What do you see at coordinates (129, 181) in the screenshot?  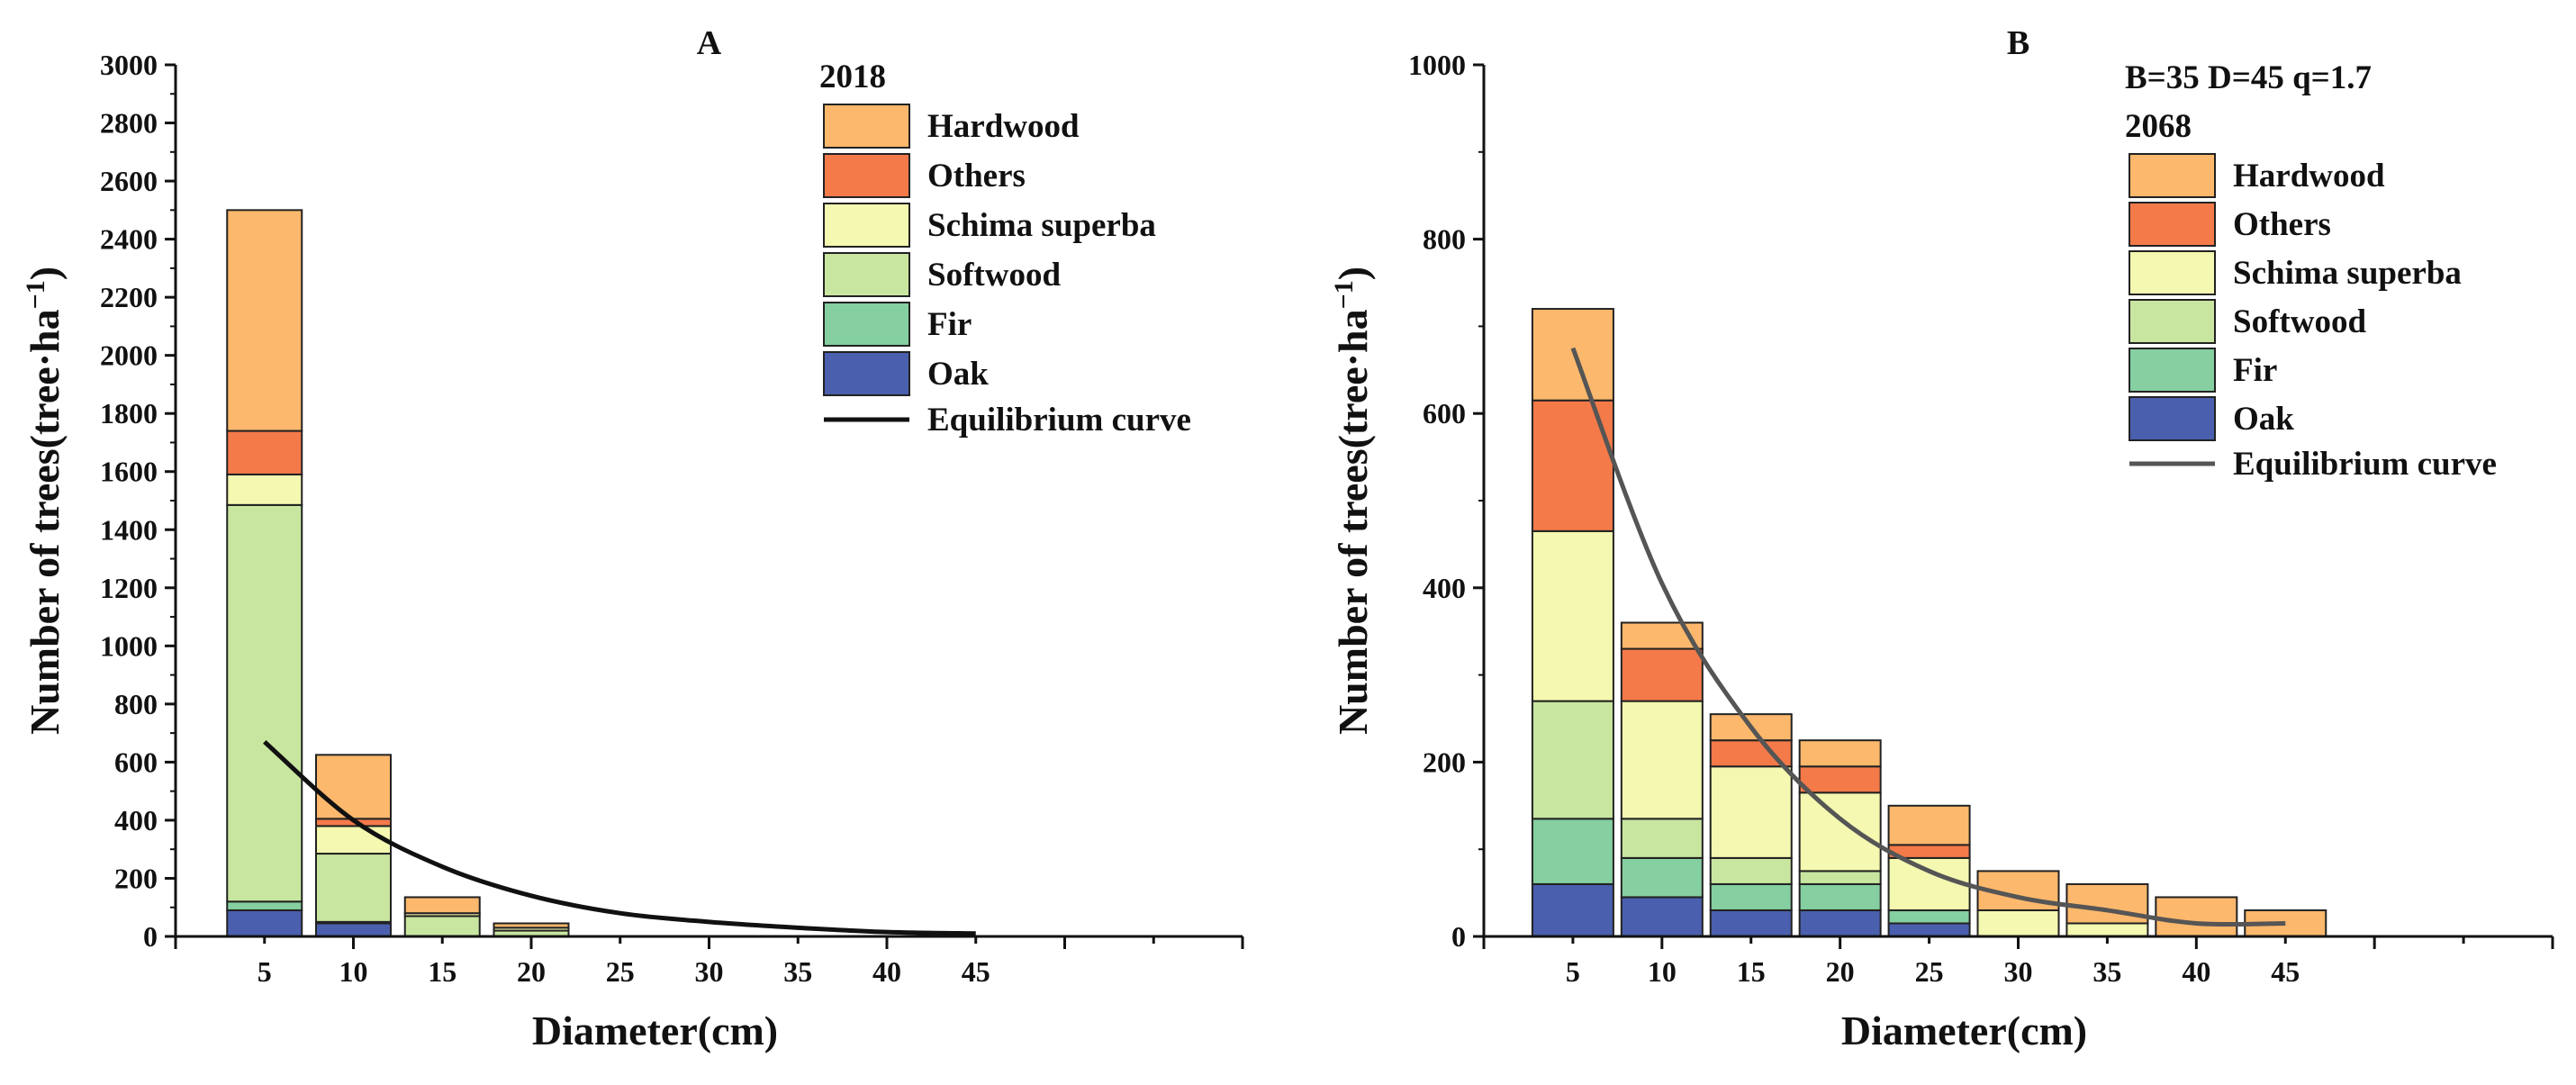 I see `y-tick-label: 2600` at bounding box center [129, 181].